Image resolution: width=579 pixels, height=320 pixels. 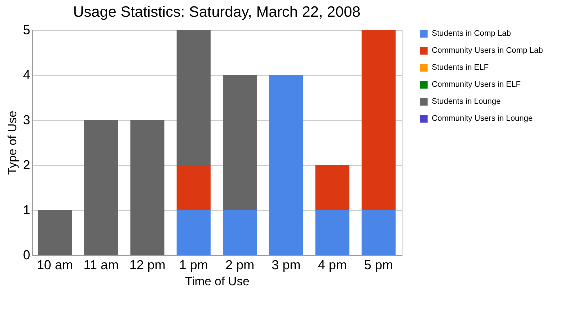 I want to click on y-tick-label: 0, so click(x=26, y=255).